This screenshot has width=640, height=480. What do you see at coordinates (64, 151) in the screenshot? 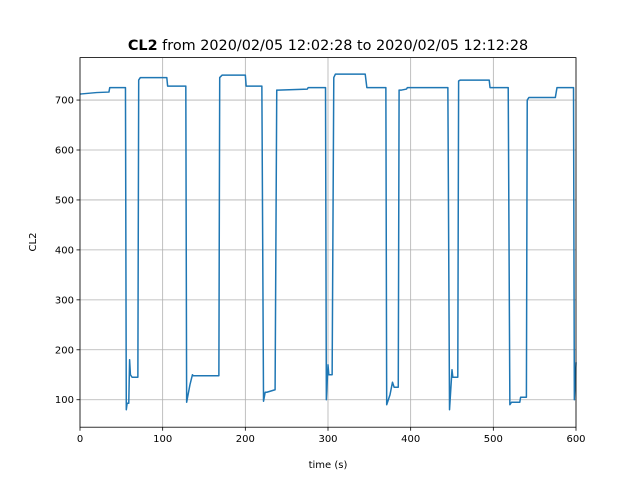
I see `y-tick-label: 600` at bounding box center [64, 151].